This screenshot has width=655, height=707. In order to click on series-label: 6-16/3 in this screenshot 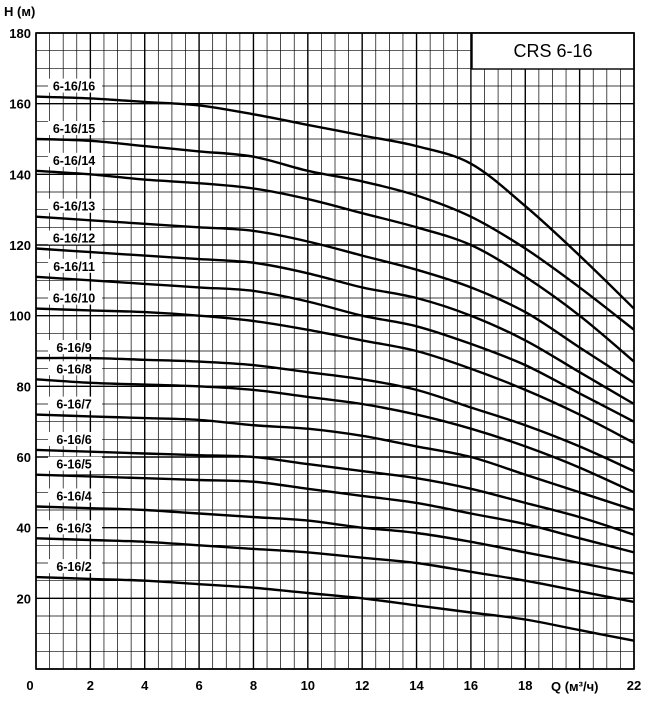, I will do `click(73, 528)`.